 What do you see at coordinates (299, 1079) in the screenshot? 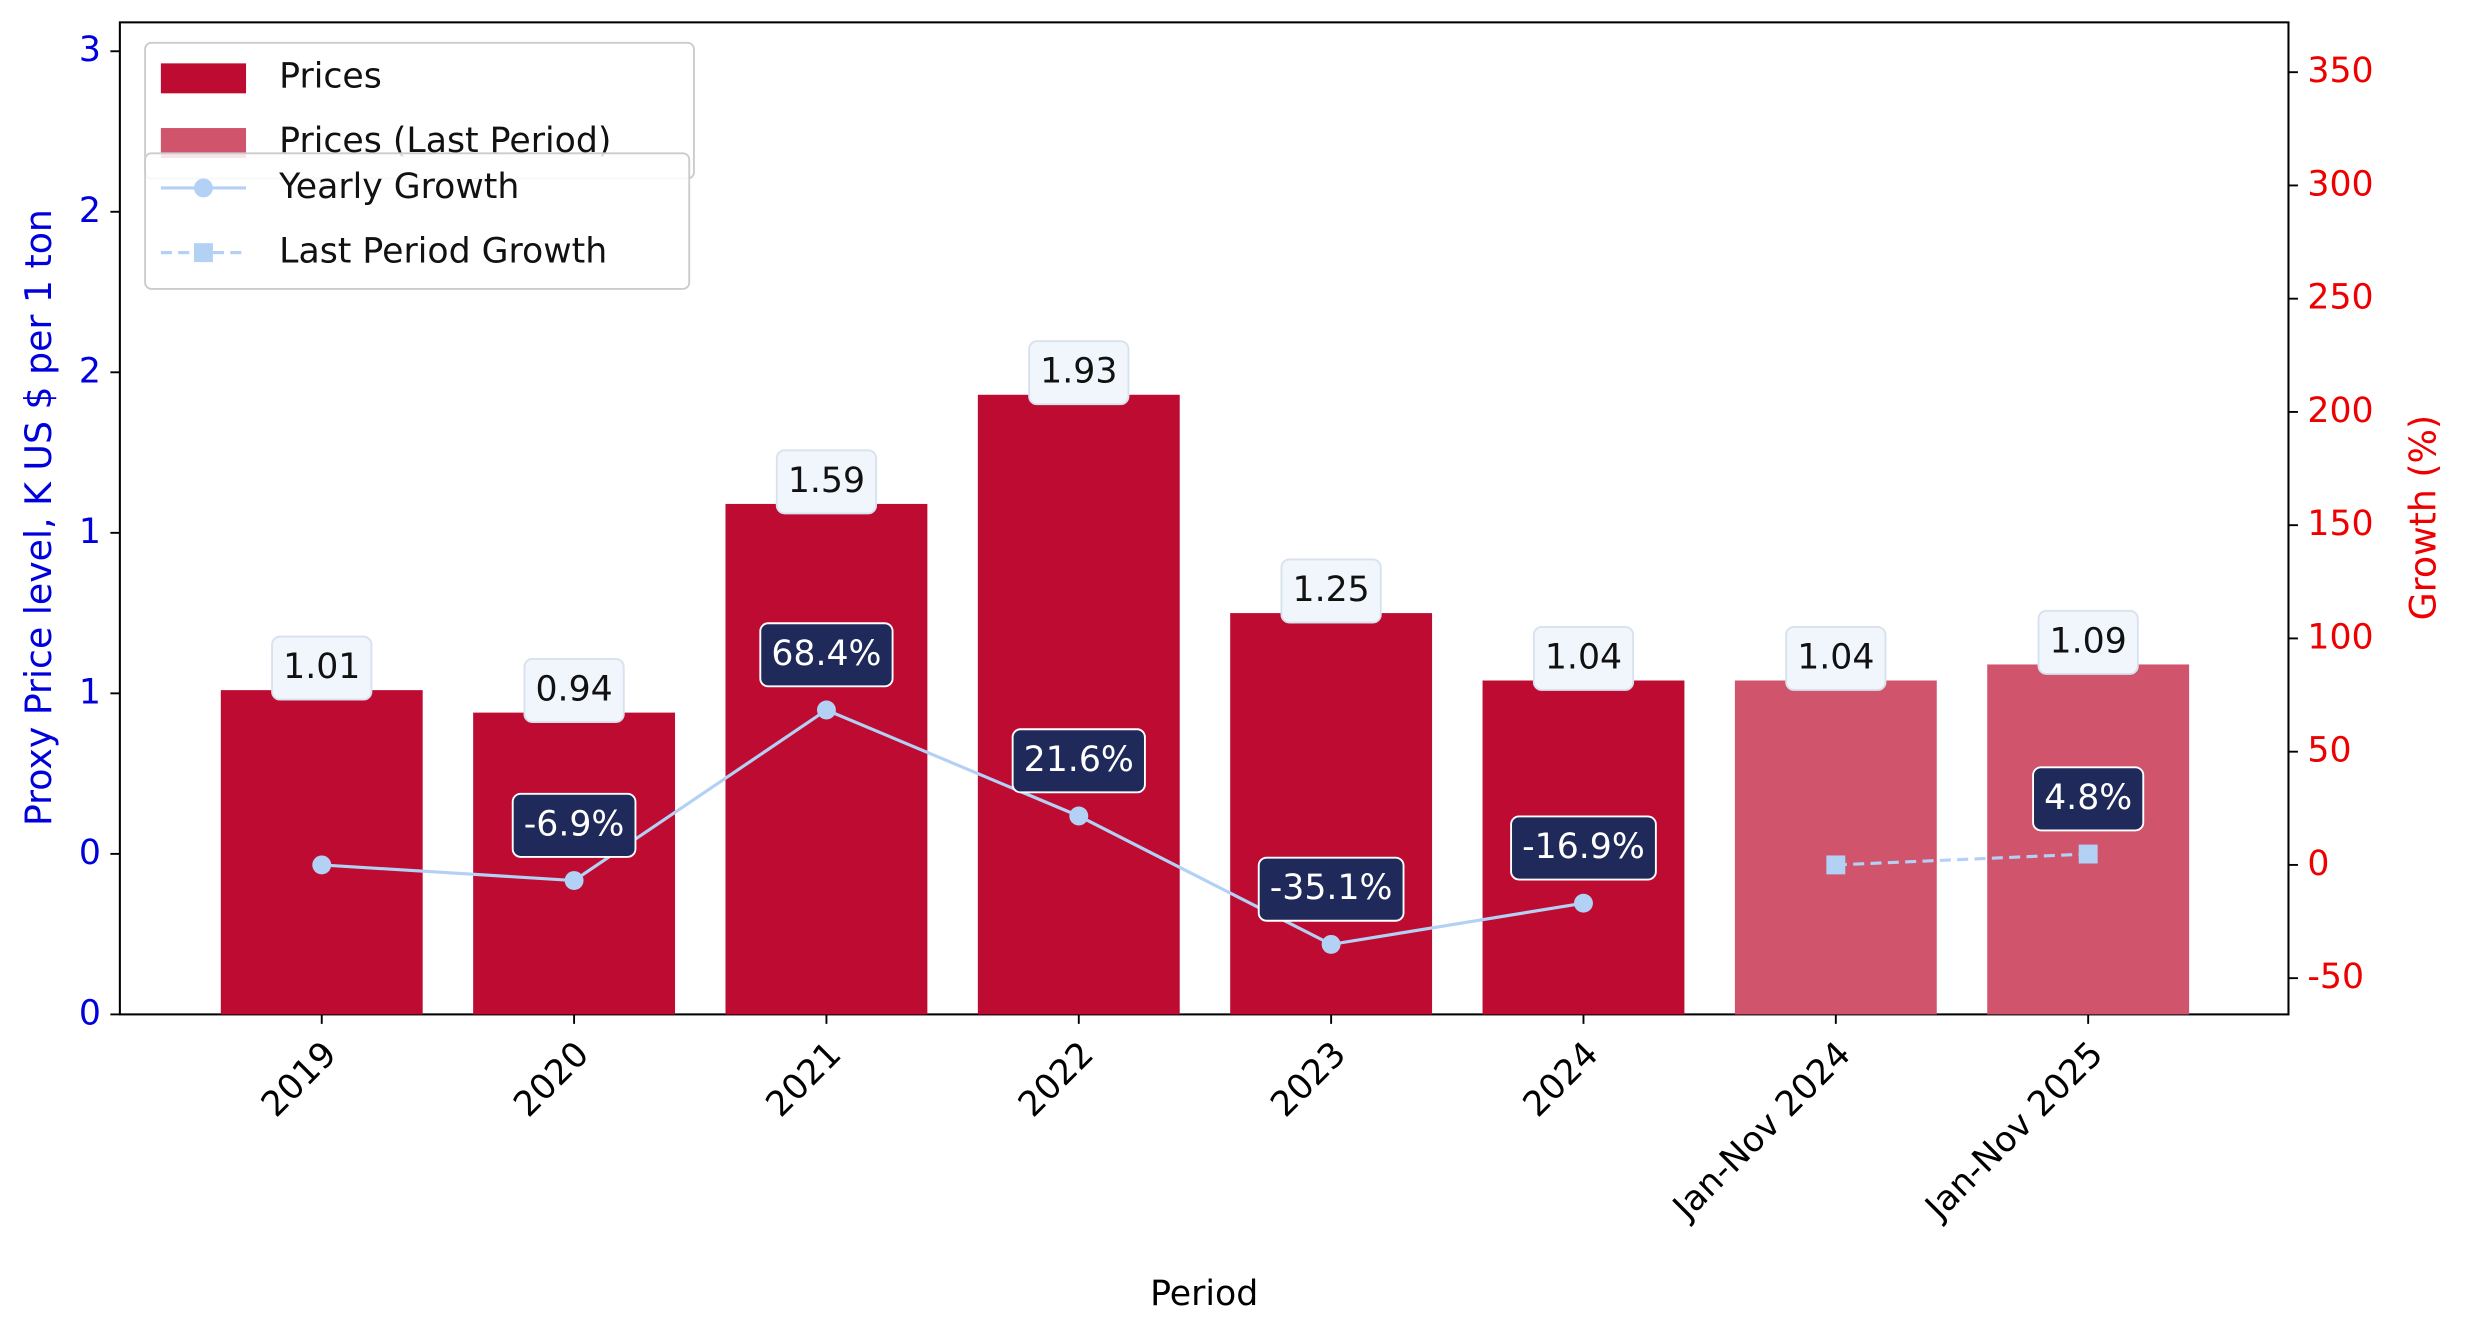
I see `x-tick-label: 2019` at bounding box center [299, 1079].